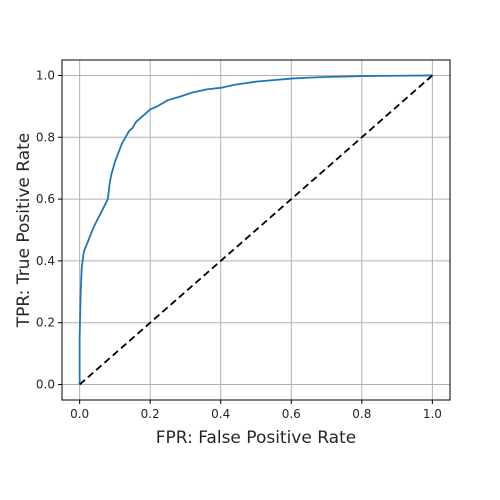 The height and width of the screenshot is (500, 500). What do you see at coordinates (45, 137) in the screenshot?
I see `y-tick-label-4: 0.8` at bounding box center [45, 137].